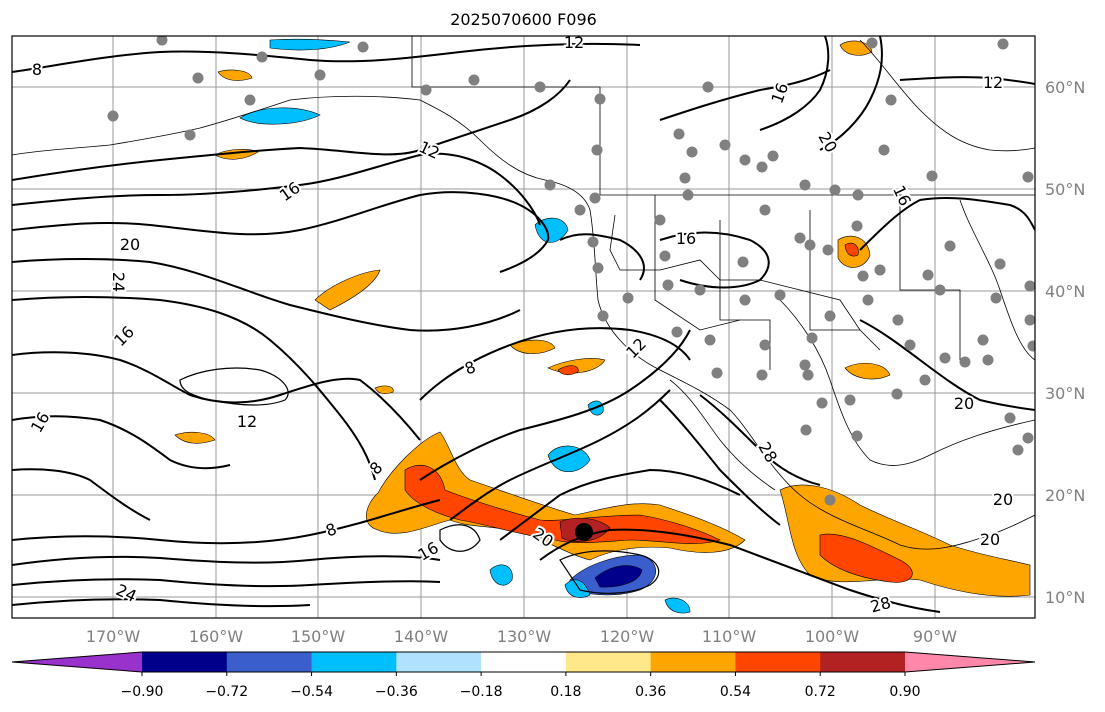 The height and width of the screenshot is (712, 1105). What do you see at coordinates (113, 636) in the screenshot?
I see `lon-label: 170°W` at bounding box center [113, 636].